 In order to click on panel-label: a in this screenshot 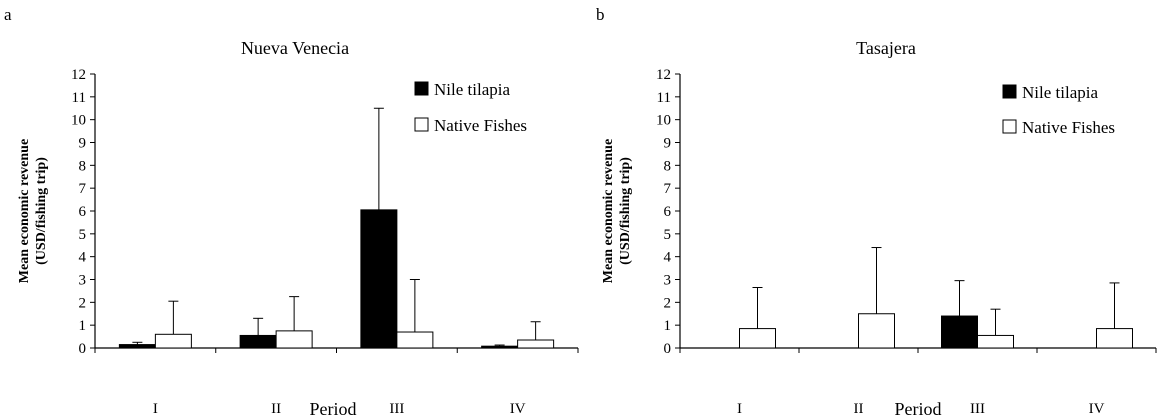, I will do `click(8, 14)`.